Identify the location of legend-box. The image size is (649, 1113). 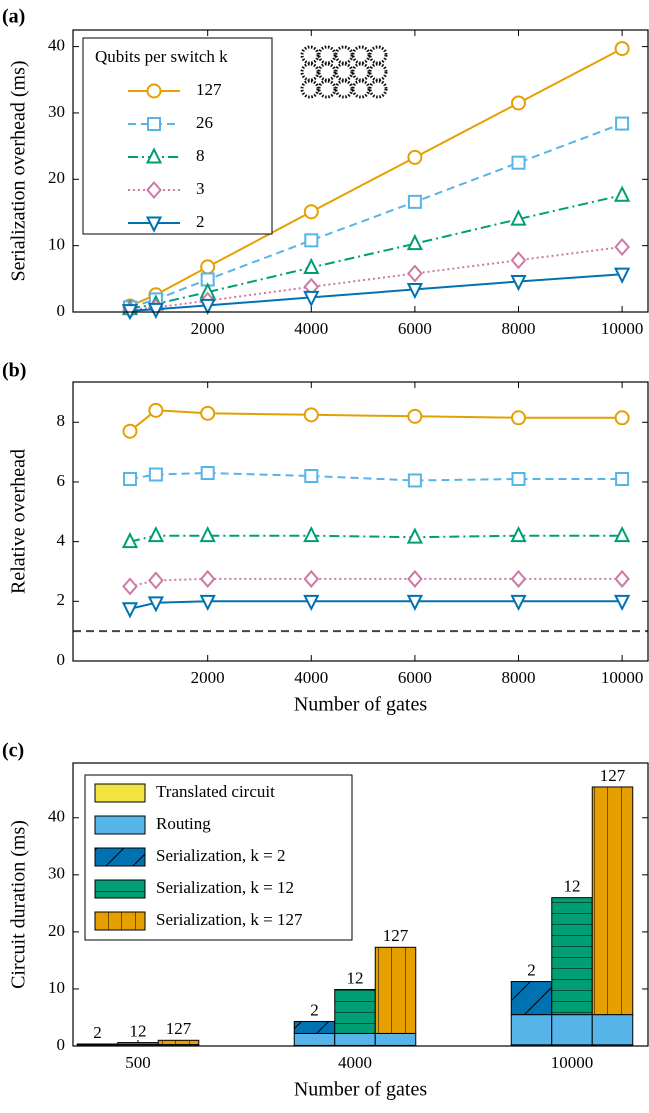
(177, 136).